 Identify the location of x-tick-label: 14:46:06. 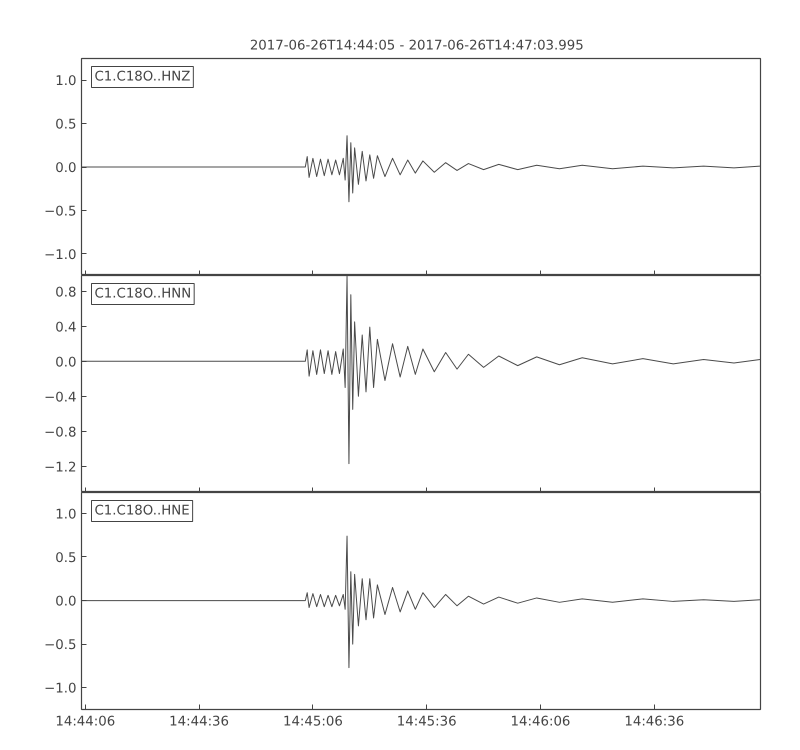
(540, 722).